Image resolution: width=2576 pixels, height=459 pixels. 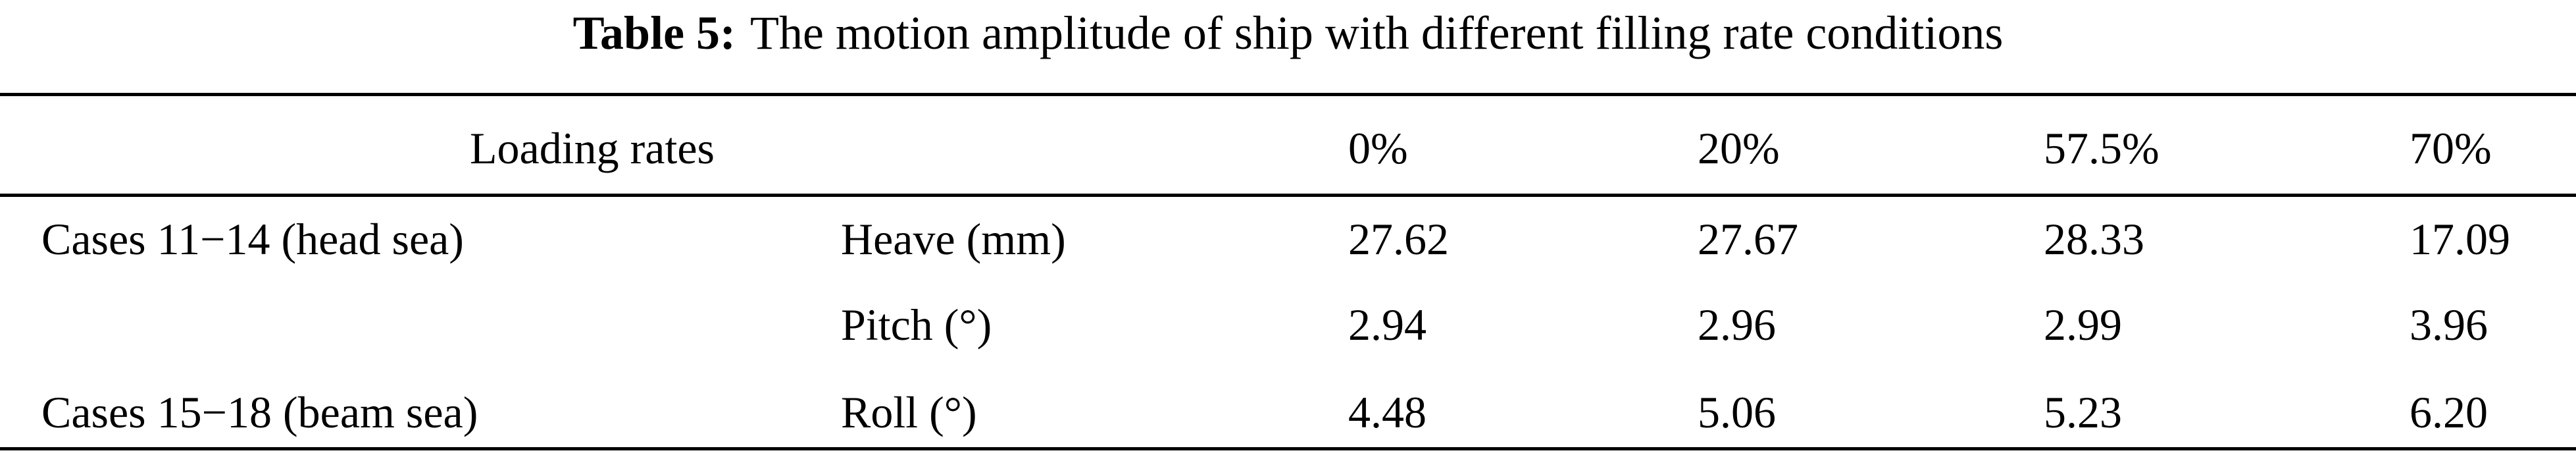 What do you see at coordinates (2451, 148) in the screenshot?
I see `header-cell: 70%` at bounding box center [2451, 148].